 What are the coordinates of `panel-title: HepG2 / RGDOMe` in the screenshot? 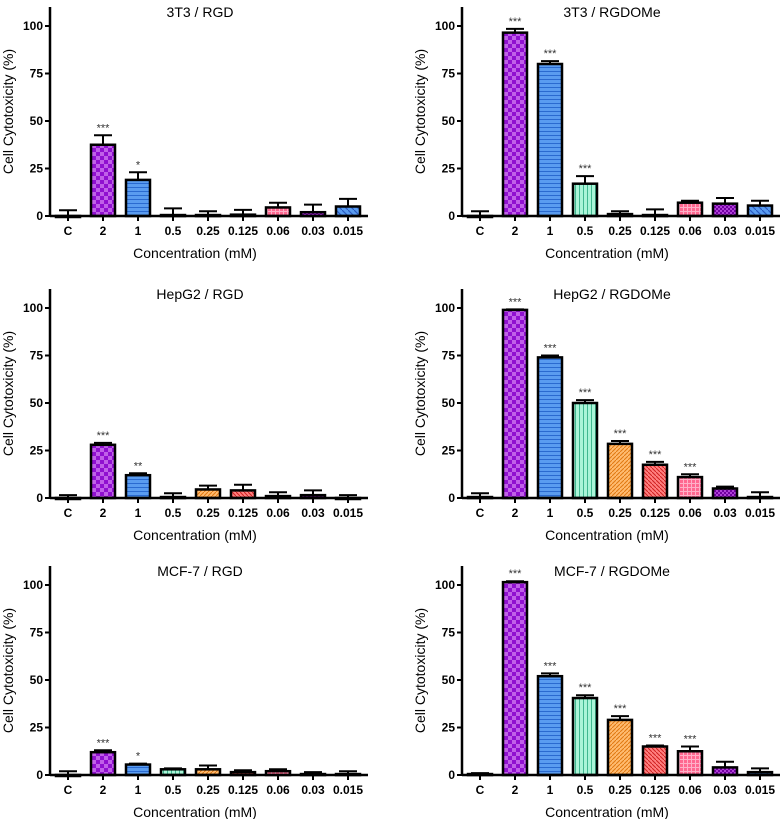 It's located at (612, 294).